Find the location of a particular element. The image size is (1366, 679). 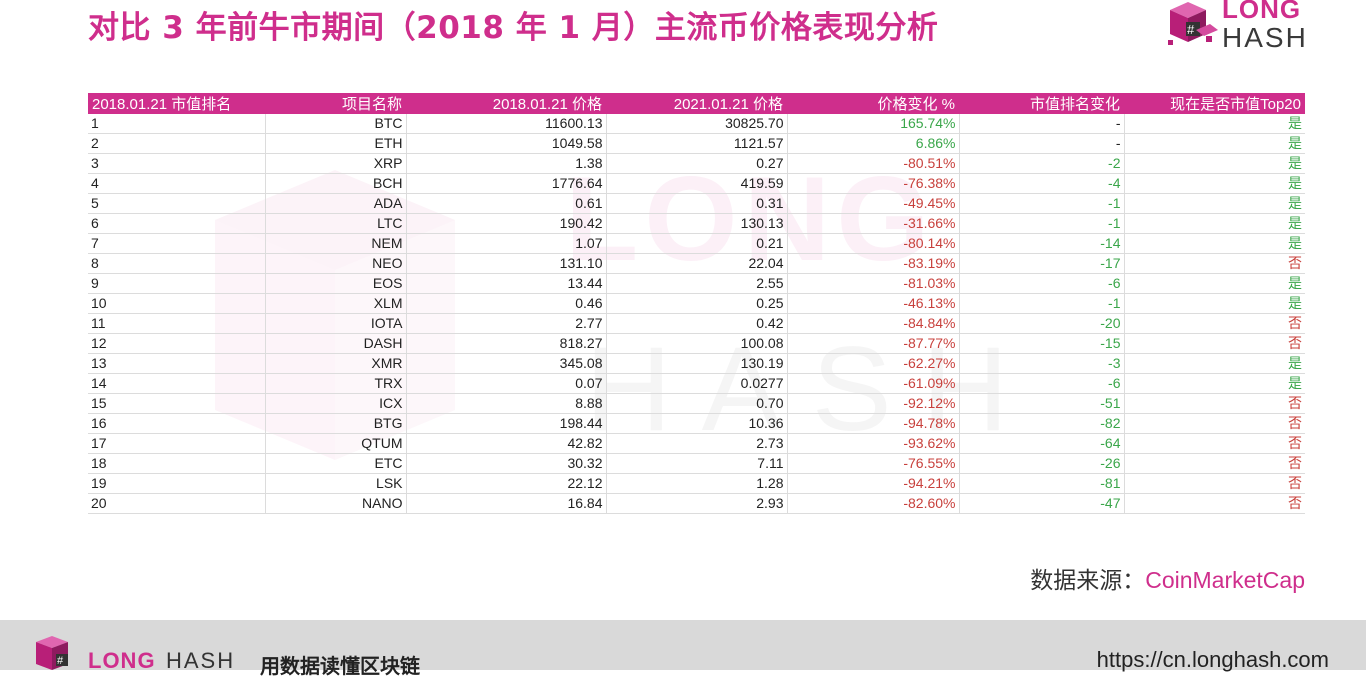

cell-rank: 13 is located at coordinates (177, 363).